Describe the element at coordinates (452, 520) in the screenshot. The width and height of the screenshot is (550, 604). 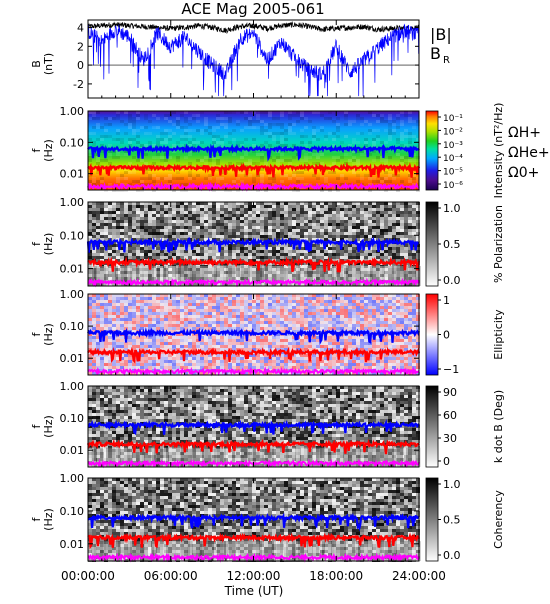
I see `coherency-cbar-label: 0.5` at that location.